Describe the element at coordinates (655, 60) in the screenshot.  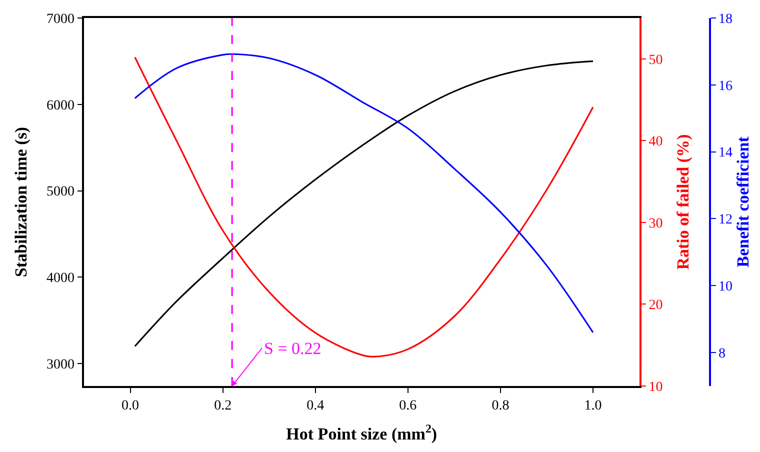
I see `y2-tick-label: 50` at that location.